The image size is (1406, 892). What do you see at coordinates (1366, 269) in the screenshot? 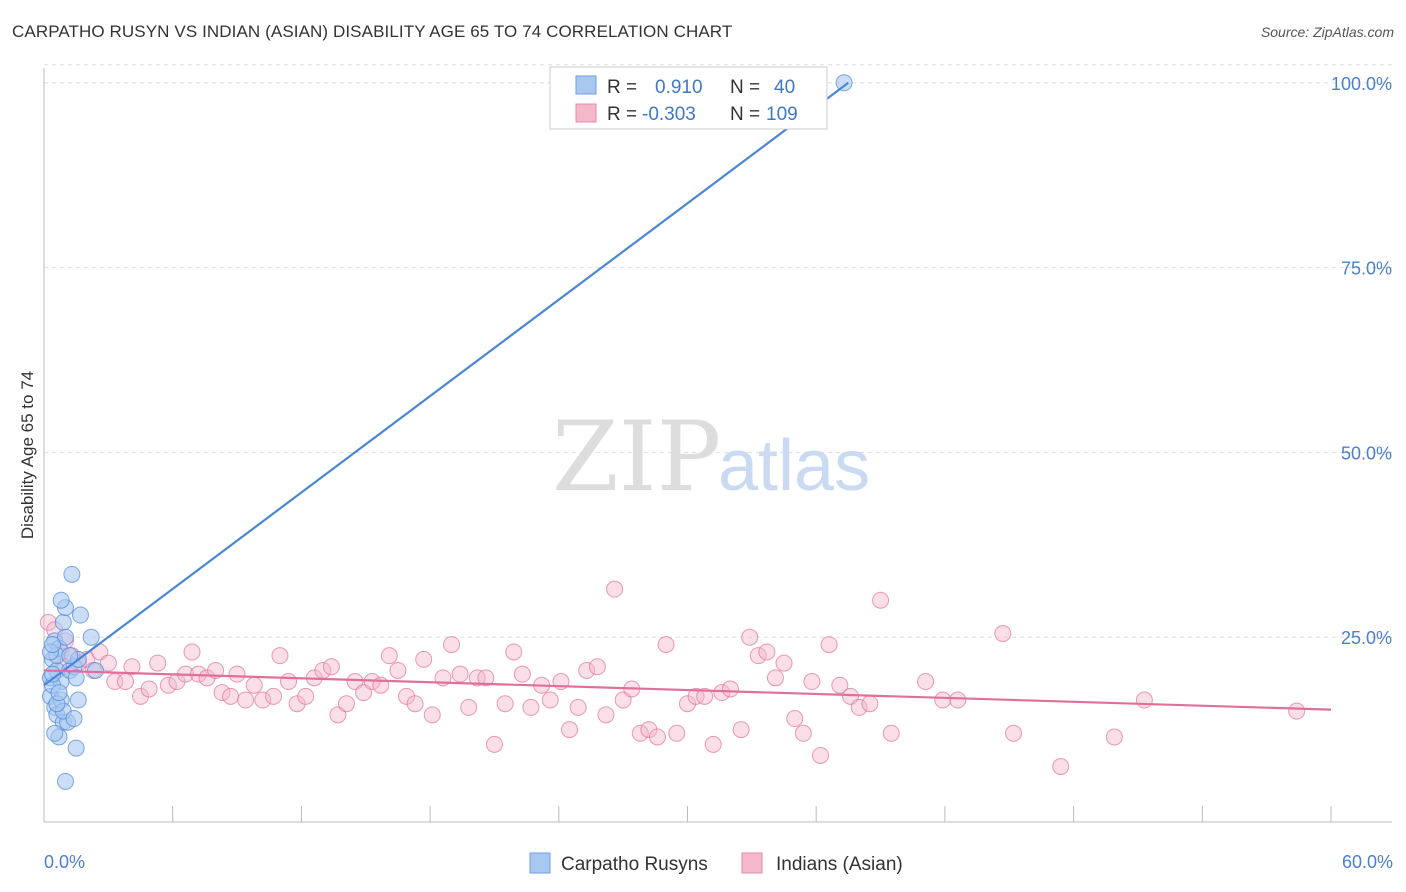
I see `y-tick-label: 75.0%` at bounding box center [1366, 269].